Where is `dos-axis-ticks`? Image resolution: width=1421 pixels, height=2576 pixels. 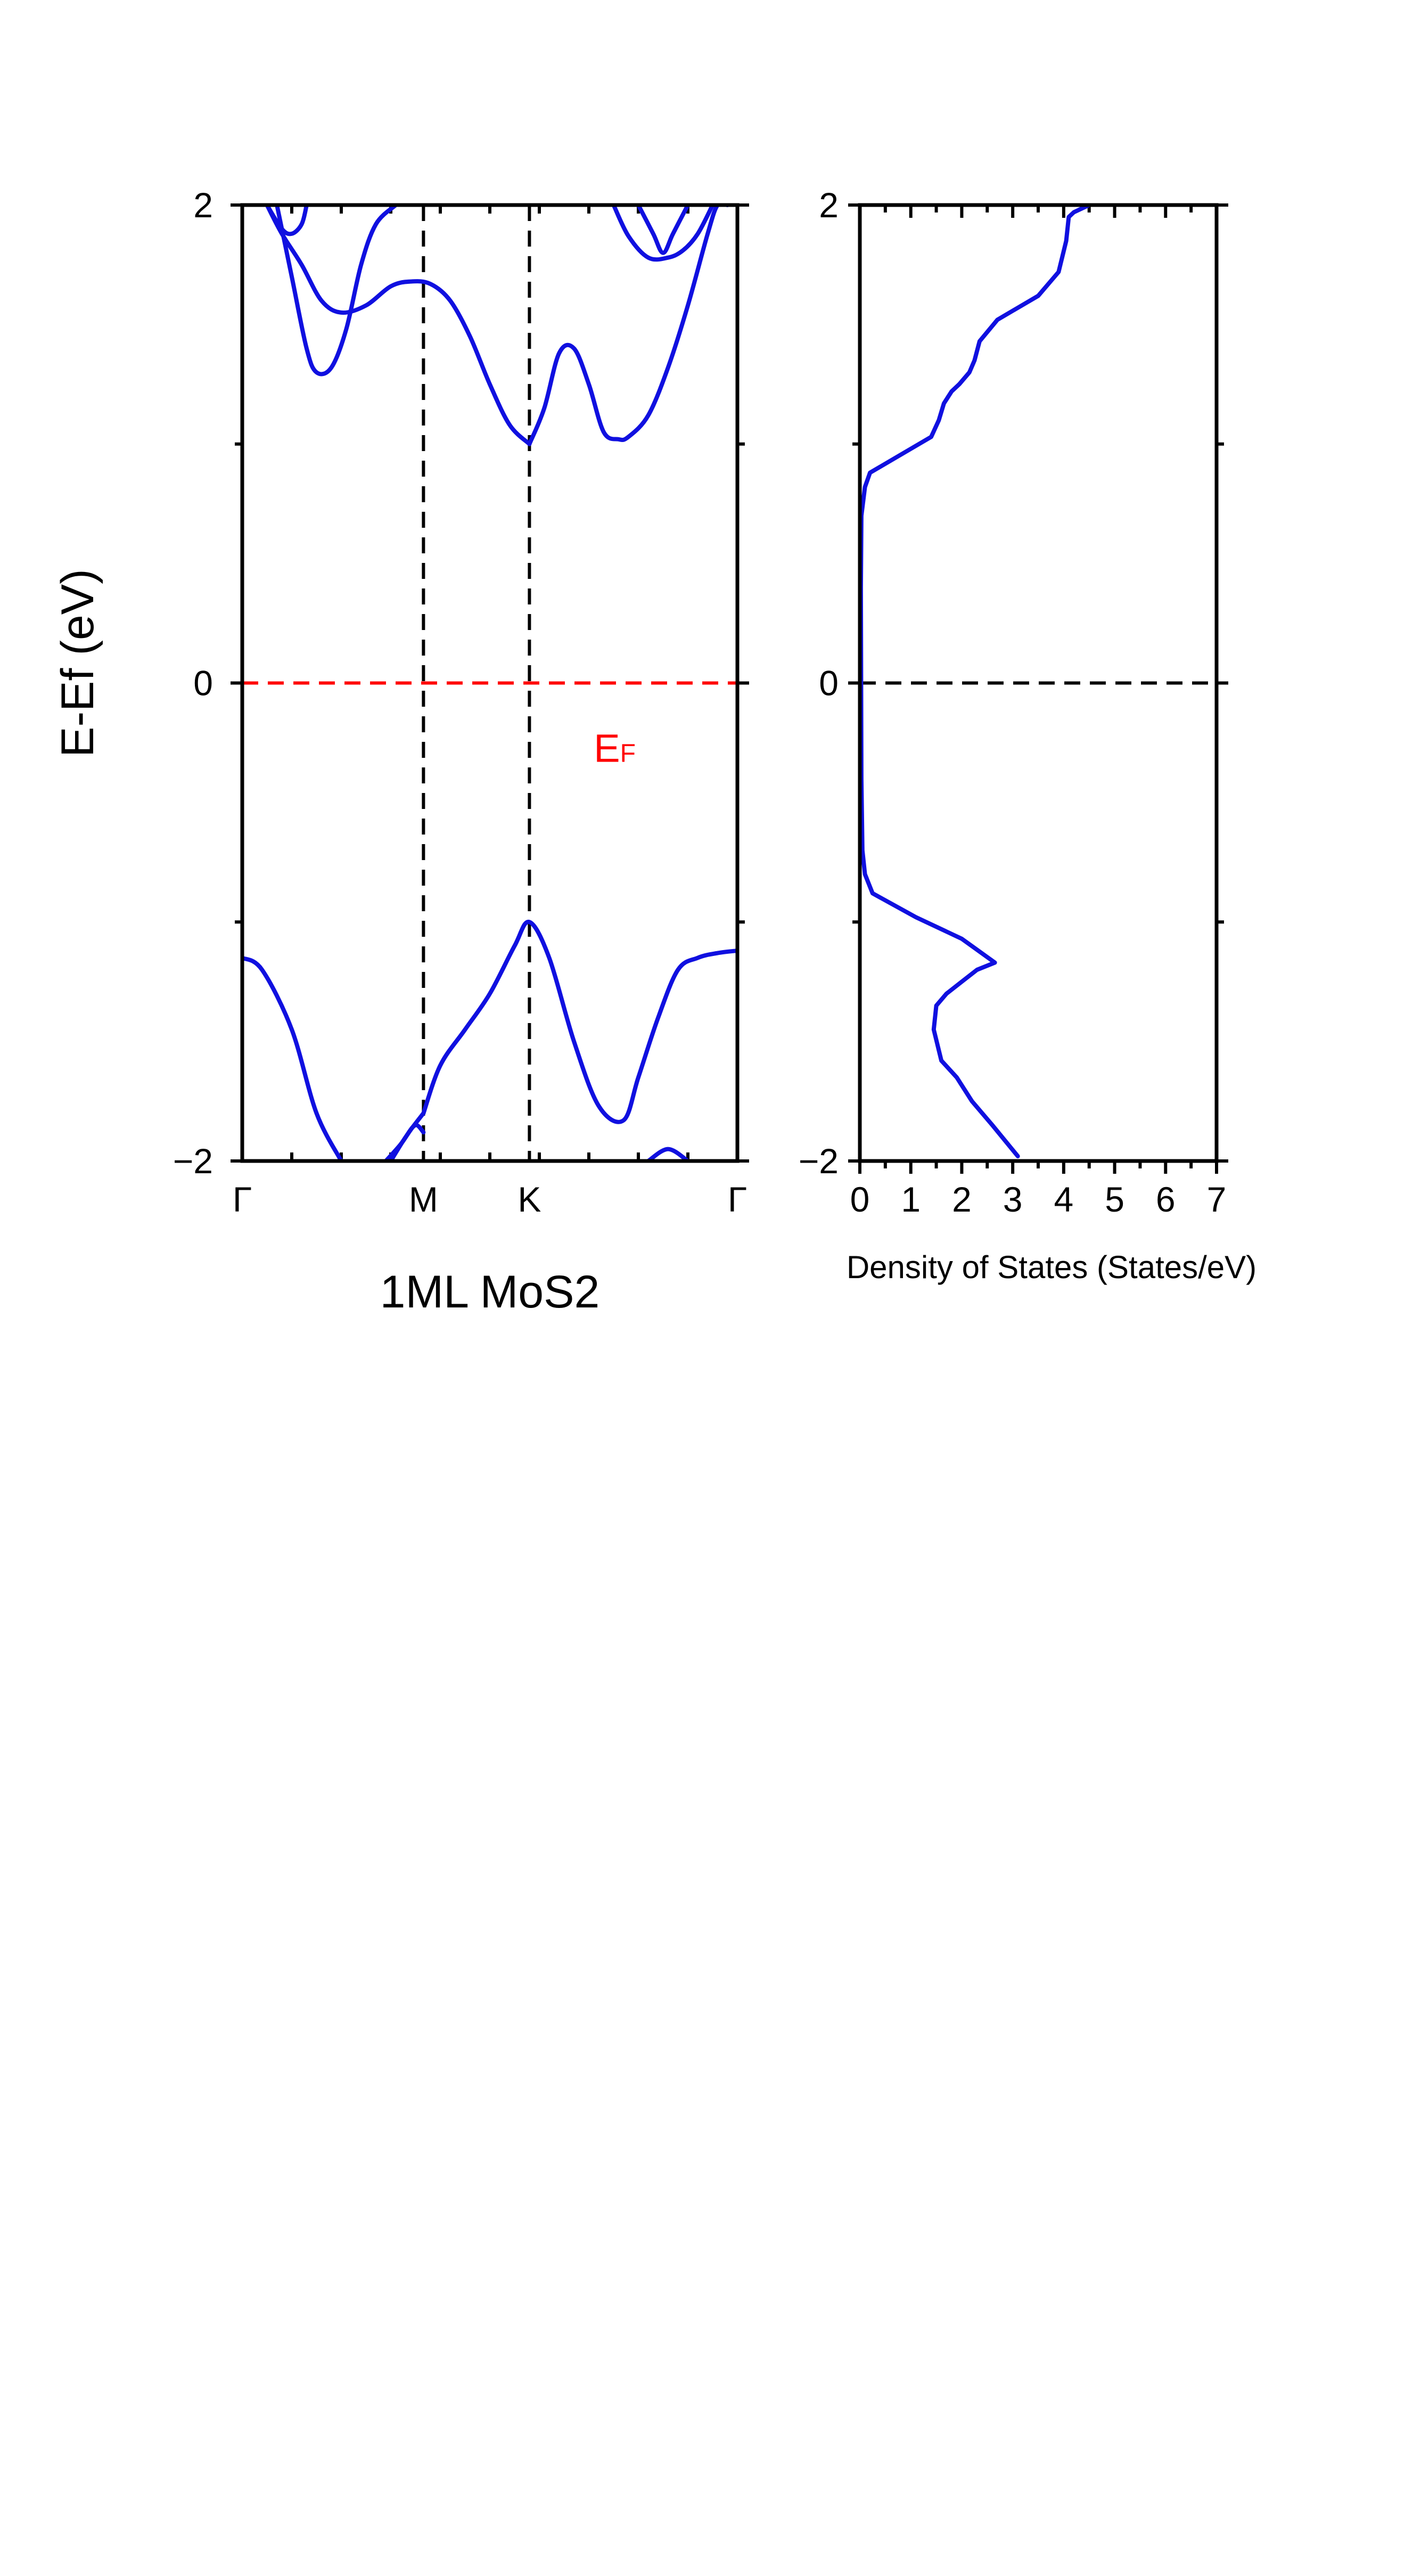 dos-axis-ticks is located at coordinates (1038, 688).